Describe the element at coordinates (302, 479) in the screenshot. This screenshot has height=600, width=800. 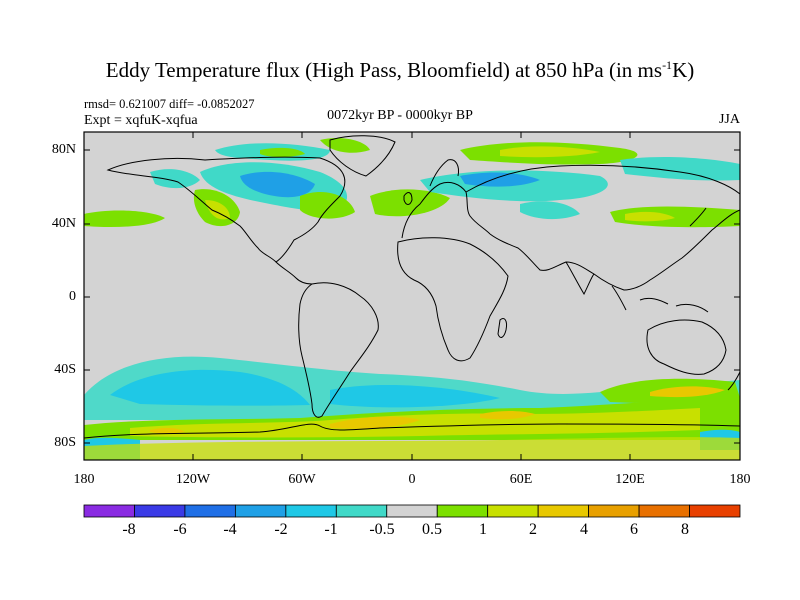
I see `x-tick-label: 60W` at that location.